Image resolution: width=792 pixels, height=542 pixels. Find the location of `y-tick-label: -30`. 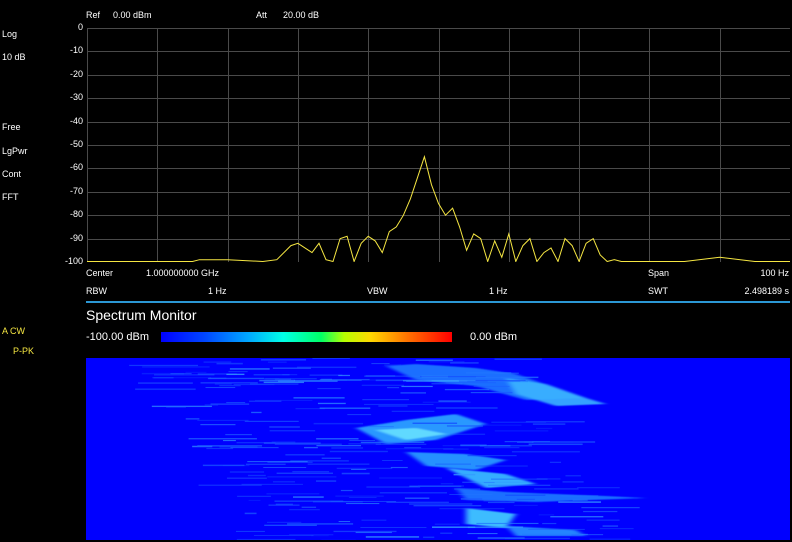

y-tick-label: -30 is located at coordinates (76, 97).